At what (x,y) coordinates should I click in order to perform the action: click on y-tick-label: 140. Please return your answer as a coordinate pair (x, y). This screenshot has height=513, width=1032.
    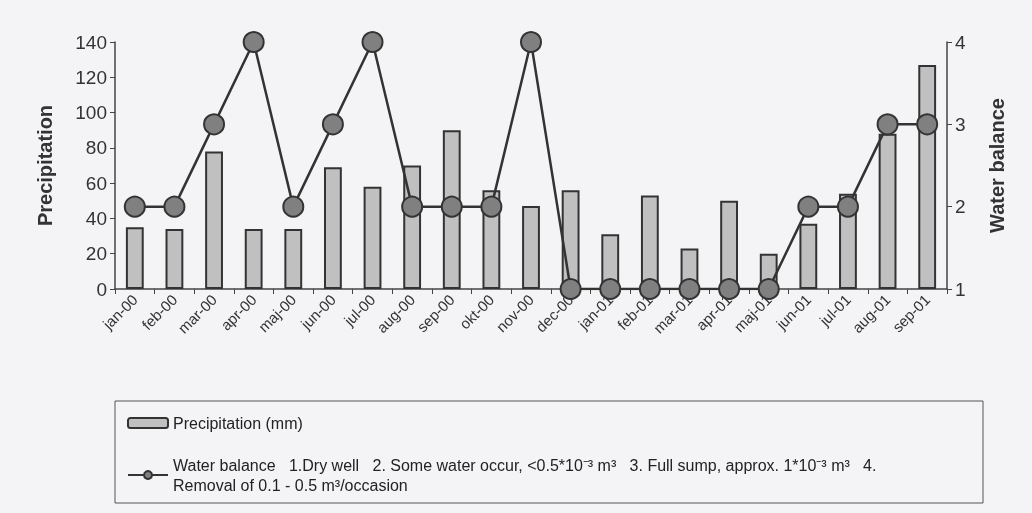
    Looking at the image, I should click on (91, 42).